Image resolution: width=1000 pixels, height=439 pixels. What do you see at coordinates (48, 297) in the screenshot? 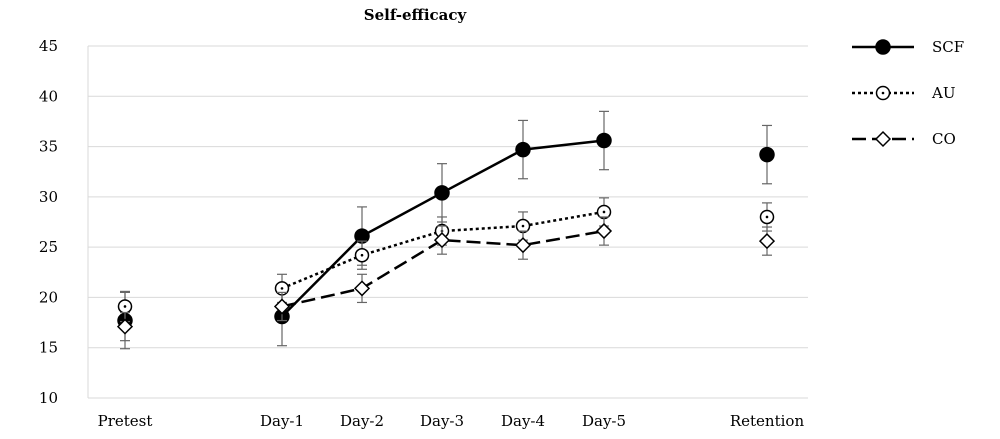
I see `y-tick-label: 20` at bounding box center [48, 297].